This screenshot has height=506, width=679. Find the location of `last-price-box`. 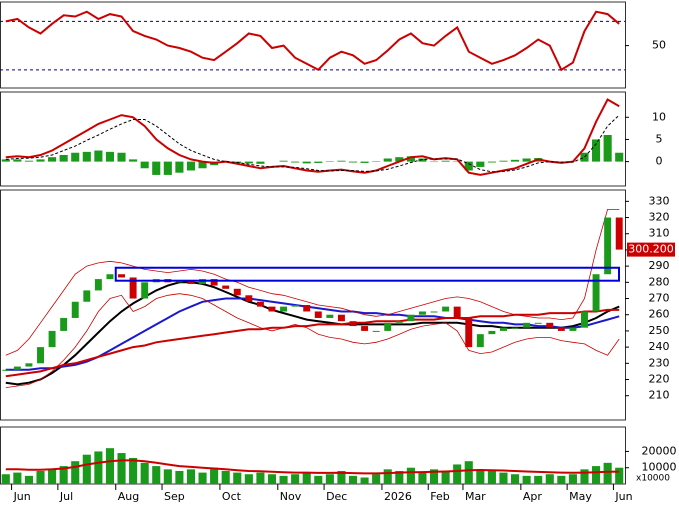

last-price-box is located at coordinates (651, 249).